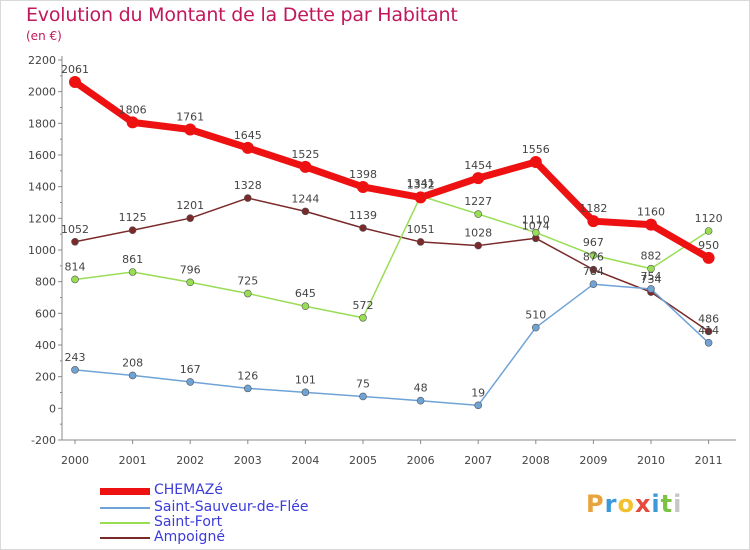  I want to click on data-label-1: 126, so click(247, 375).